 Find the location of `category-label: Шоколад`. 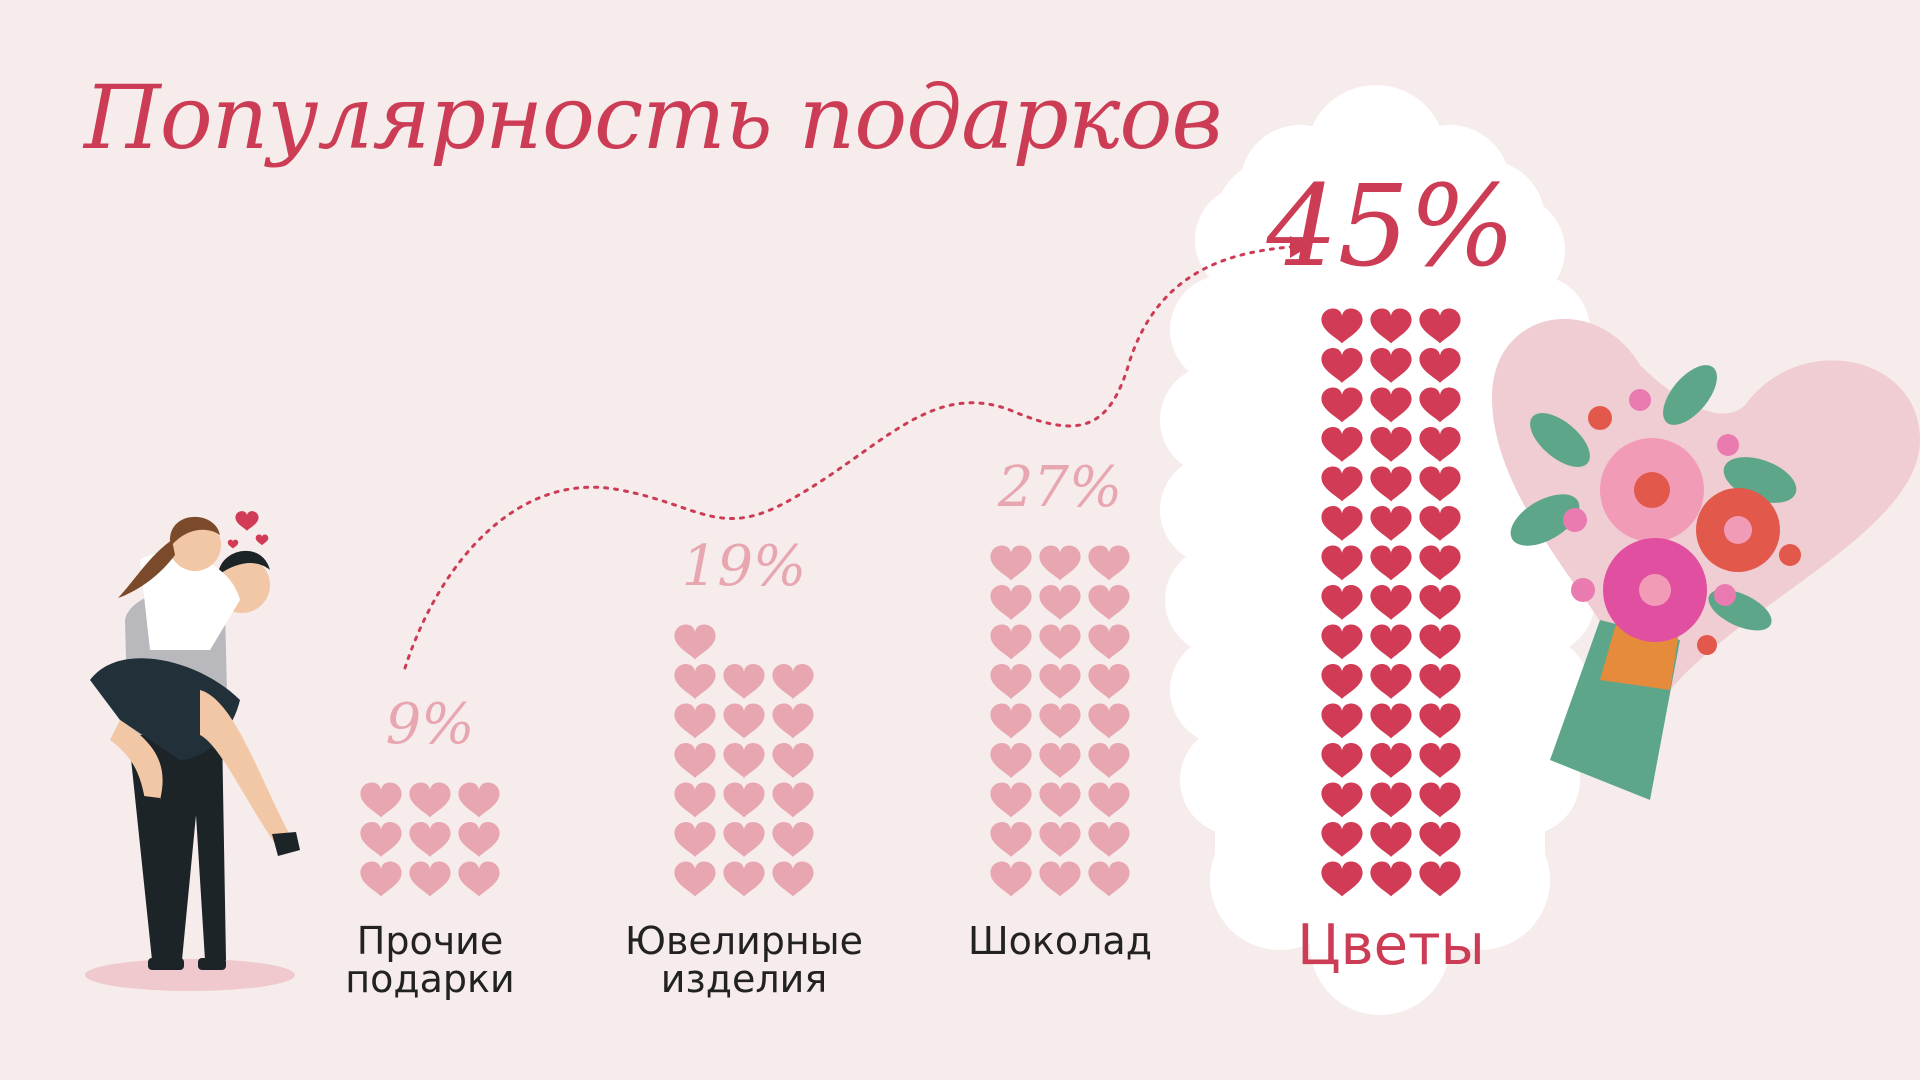

category-label: Шоколад is located at coordinates (1060, 941).